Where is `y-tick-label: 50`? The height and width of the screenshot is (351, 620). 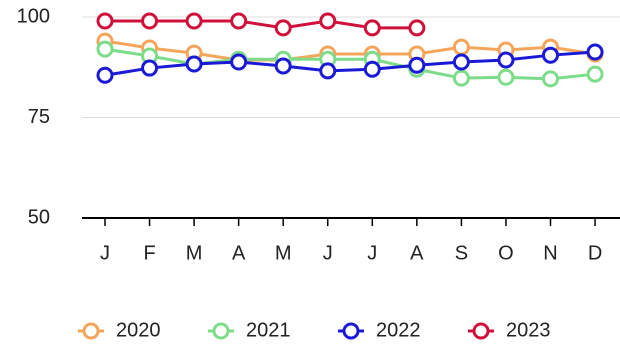 y-tick-label: 50 is located at coordinates (39, 217).